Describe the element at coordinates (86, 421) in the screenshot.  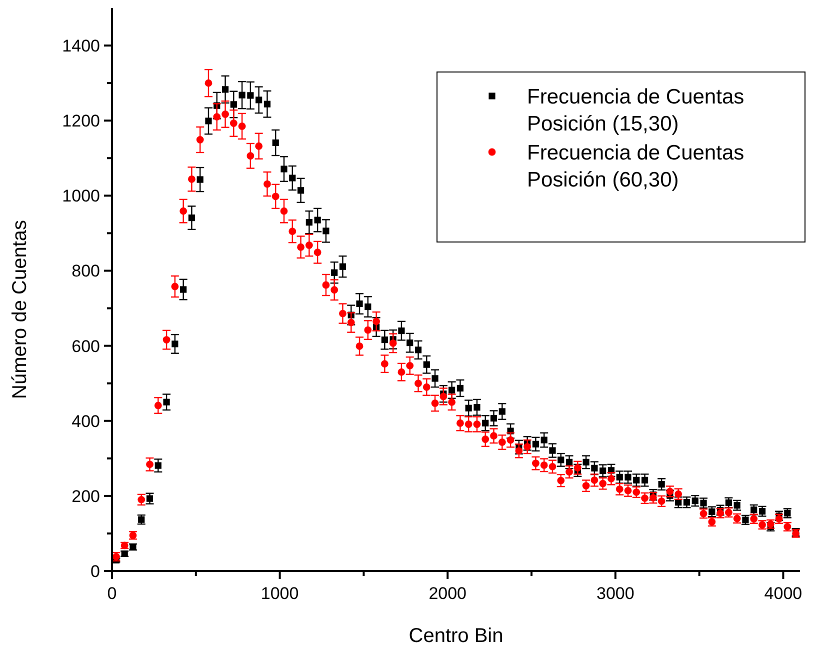
I see `y-tick-label: 400` at that location.